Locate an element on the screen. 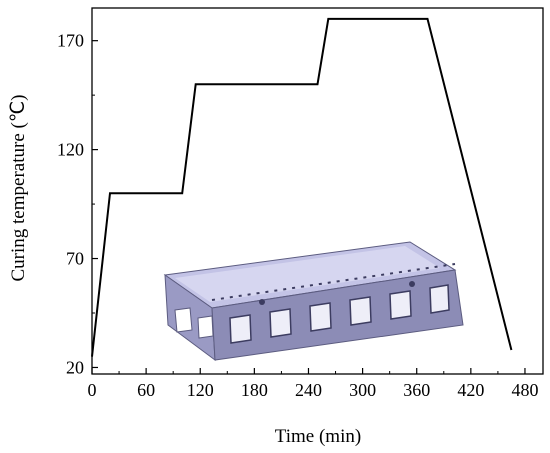  x-tick-label: 420 is located at coordinates (470, 390).